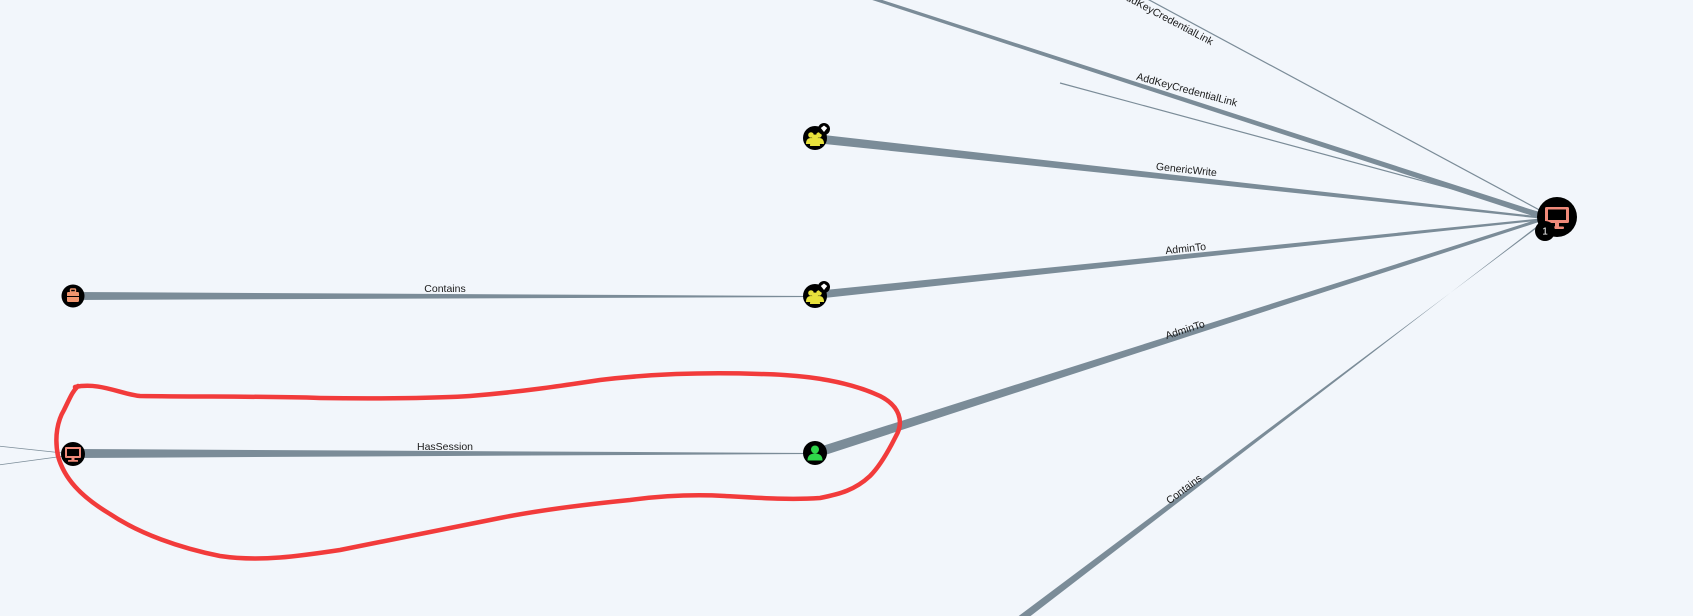  I want to click on ou-icon, so click(73, 295).